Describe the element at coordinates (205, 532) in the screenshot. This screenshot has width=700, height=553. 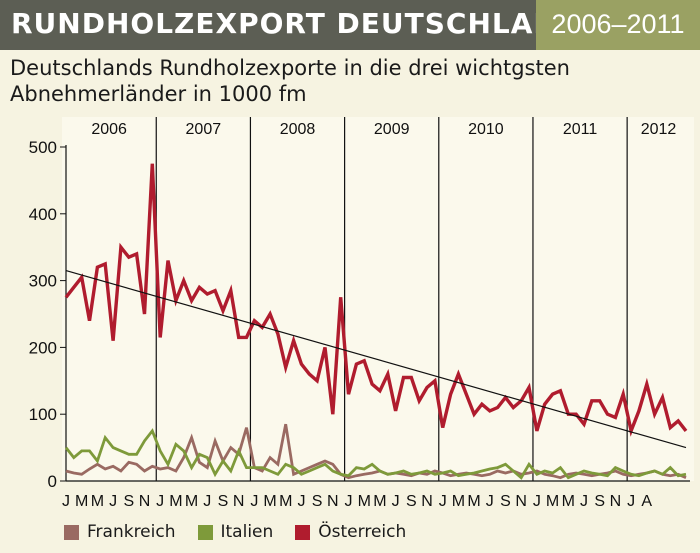
I see `legend-swatch-italien` at that location.